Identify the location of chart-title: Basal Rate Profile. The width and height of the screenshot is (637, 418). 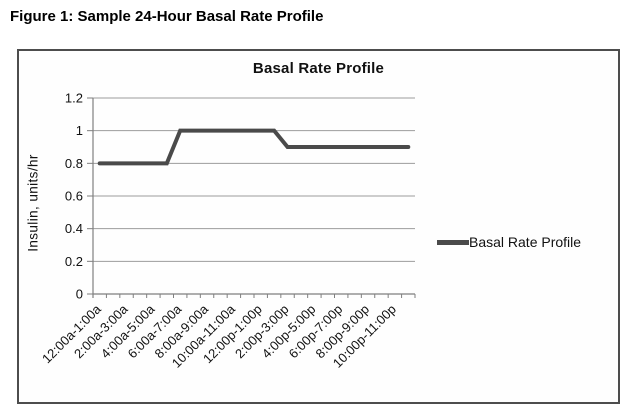
(318, 68).